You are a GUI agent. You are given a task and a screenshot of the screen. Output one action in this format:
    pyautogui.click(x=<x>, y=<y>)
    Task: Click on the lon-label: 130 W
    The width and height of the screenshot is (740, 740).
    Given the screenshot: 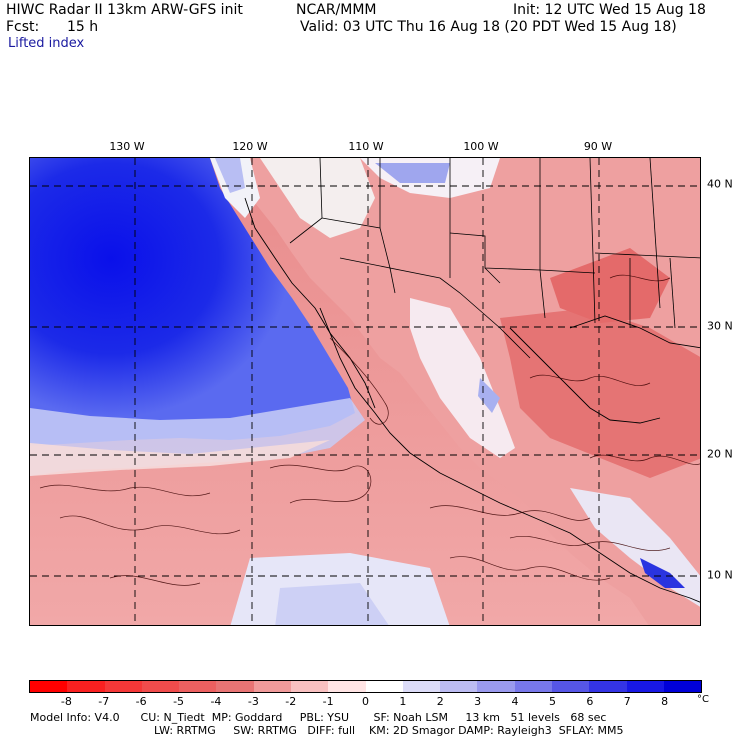 What is the action you would take?
    pyautogui.click(x=127, y=146)
    